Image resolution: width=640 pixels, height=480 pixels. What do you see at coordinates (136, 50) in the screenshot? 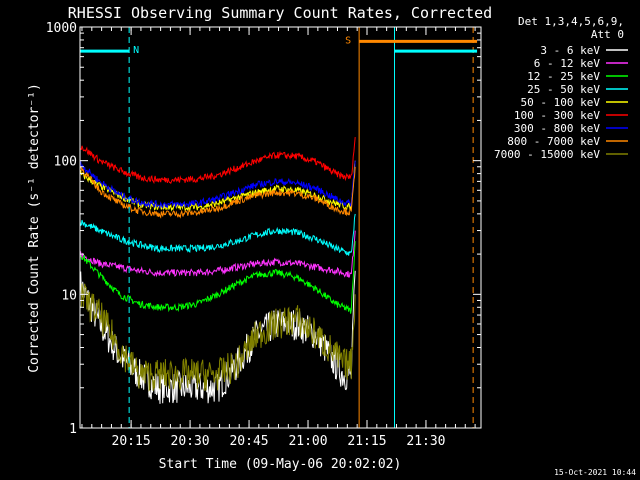
I see `flag-label: N` at bounding box center [136, 50].